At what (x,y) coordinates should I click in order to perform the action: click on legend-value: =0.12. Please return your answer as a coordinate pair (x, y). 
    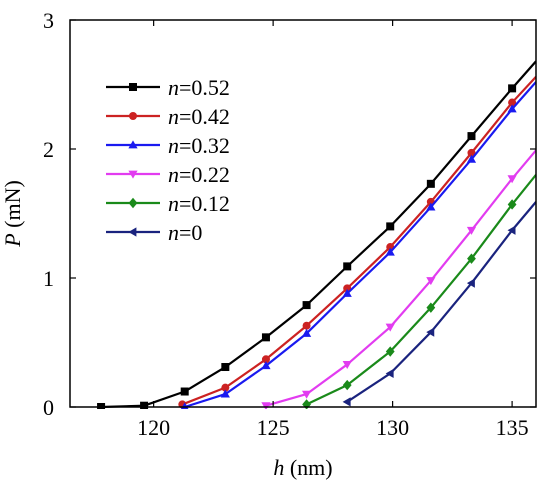
    Looking at the image, I should click on (204, 203).